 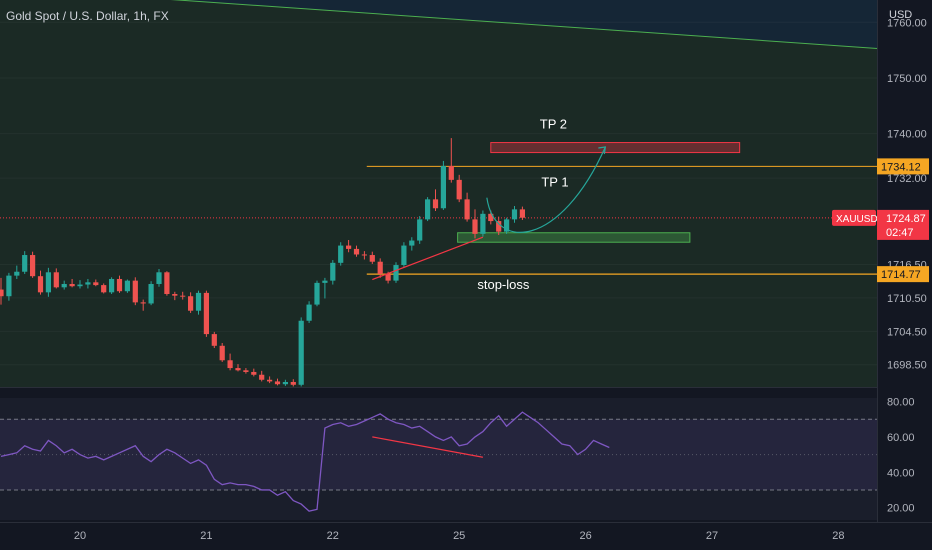 I want to click on rsi-divergence-line, so click(x=428, y=447).